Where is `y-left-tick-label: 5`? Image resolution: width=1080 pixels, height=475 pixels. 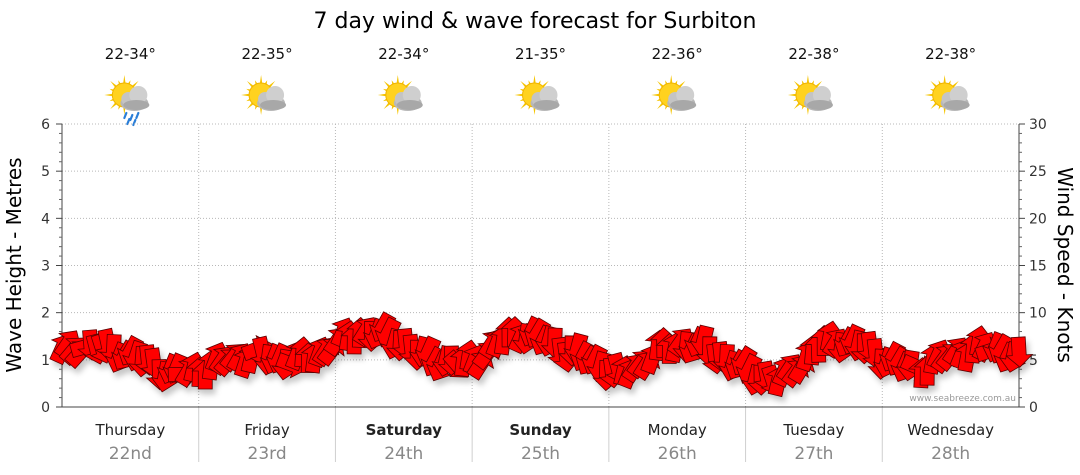 y-left-tick-label: 5 is located at coordinates (45, 172).